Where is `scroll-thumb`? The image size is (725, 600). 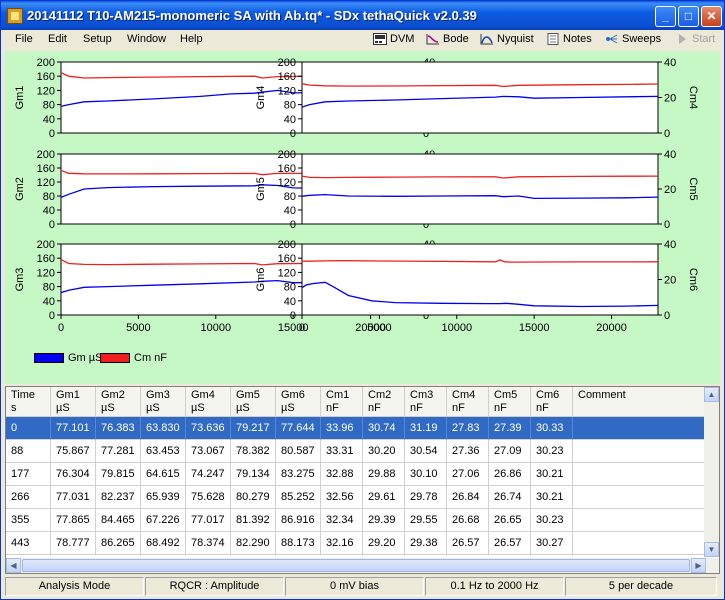 scroll-thumb is located at coordinates (356, 565).